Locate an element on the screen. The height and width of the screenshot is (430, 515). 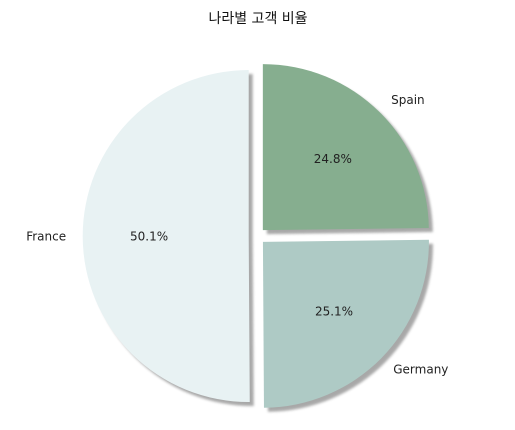
slice-label-spain: Spain is located at coordinates (408, 100).